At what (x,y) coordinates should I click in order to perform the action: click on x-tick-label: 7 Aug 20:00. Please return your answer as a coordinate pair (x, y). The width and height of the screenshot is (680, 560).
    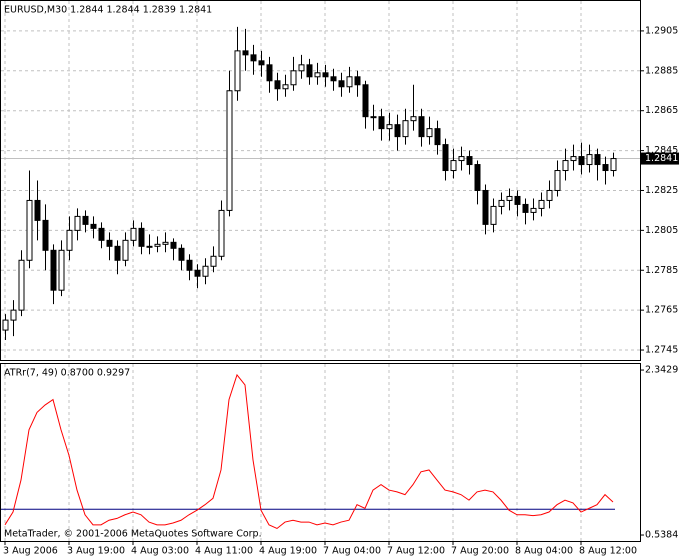
    Looking at the image, I should click on (480, 551).